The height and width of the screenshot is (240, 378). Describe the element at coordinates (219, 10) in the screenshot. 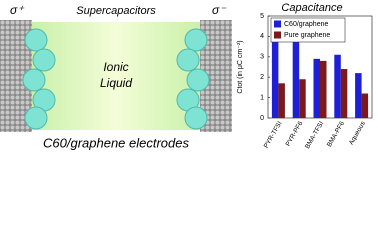

I see `right-charge: σ⁻` at that location.